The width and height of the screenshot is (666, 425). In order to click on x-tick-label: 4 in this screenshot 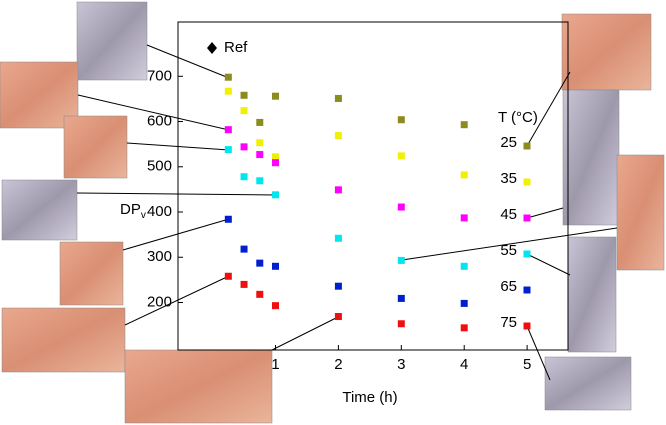, I will do `click(464, 364)`.